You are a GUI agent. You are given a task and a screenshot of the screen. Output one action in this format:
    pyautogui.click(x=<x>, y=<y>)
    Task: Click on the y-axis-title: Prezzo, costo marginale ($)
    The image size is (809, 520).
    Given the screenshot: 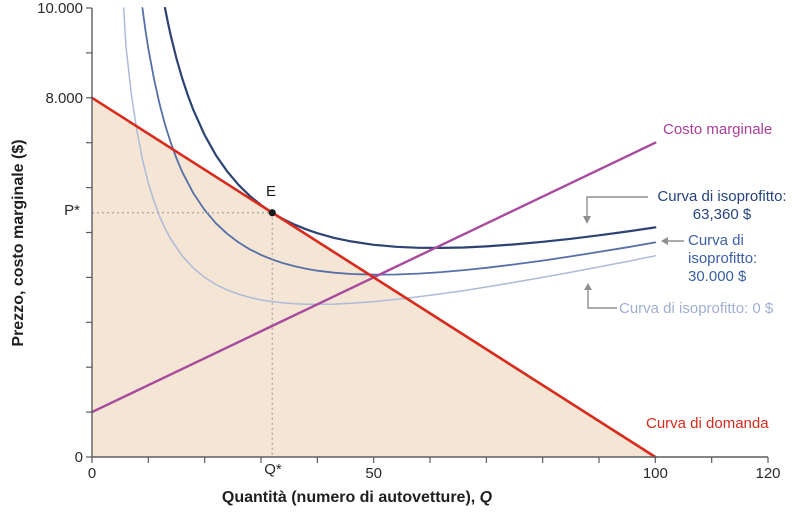 What is the action you would take?
    pyautogui.click(x=18, y=243)
    